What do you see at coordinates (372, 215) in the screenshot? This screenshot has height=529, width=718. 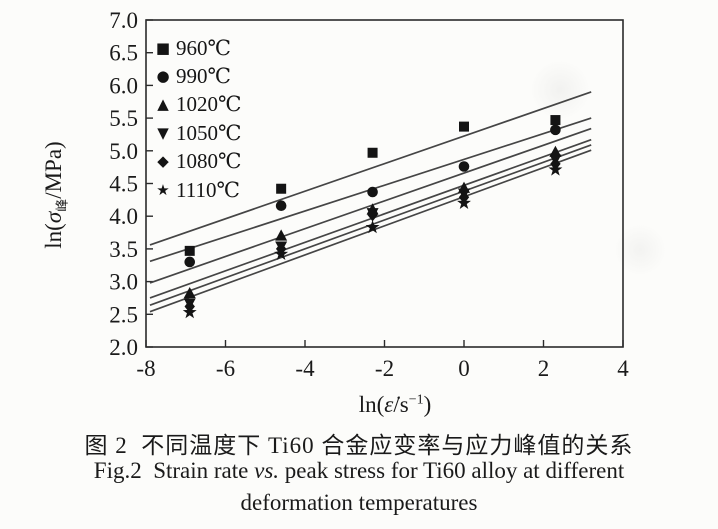 I see `data-point-diamond` at bounding box center [372, 215].